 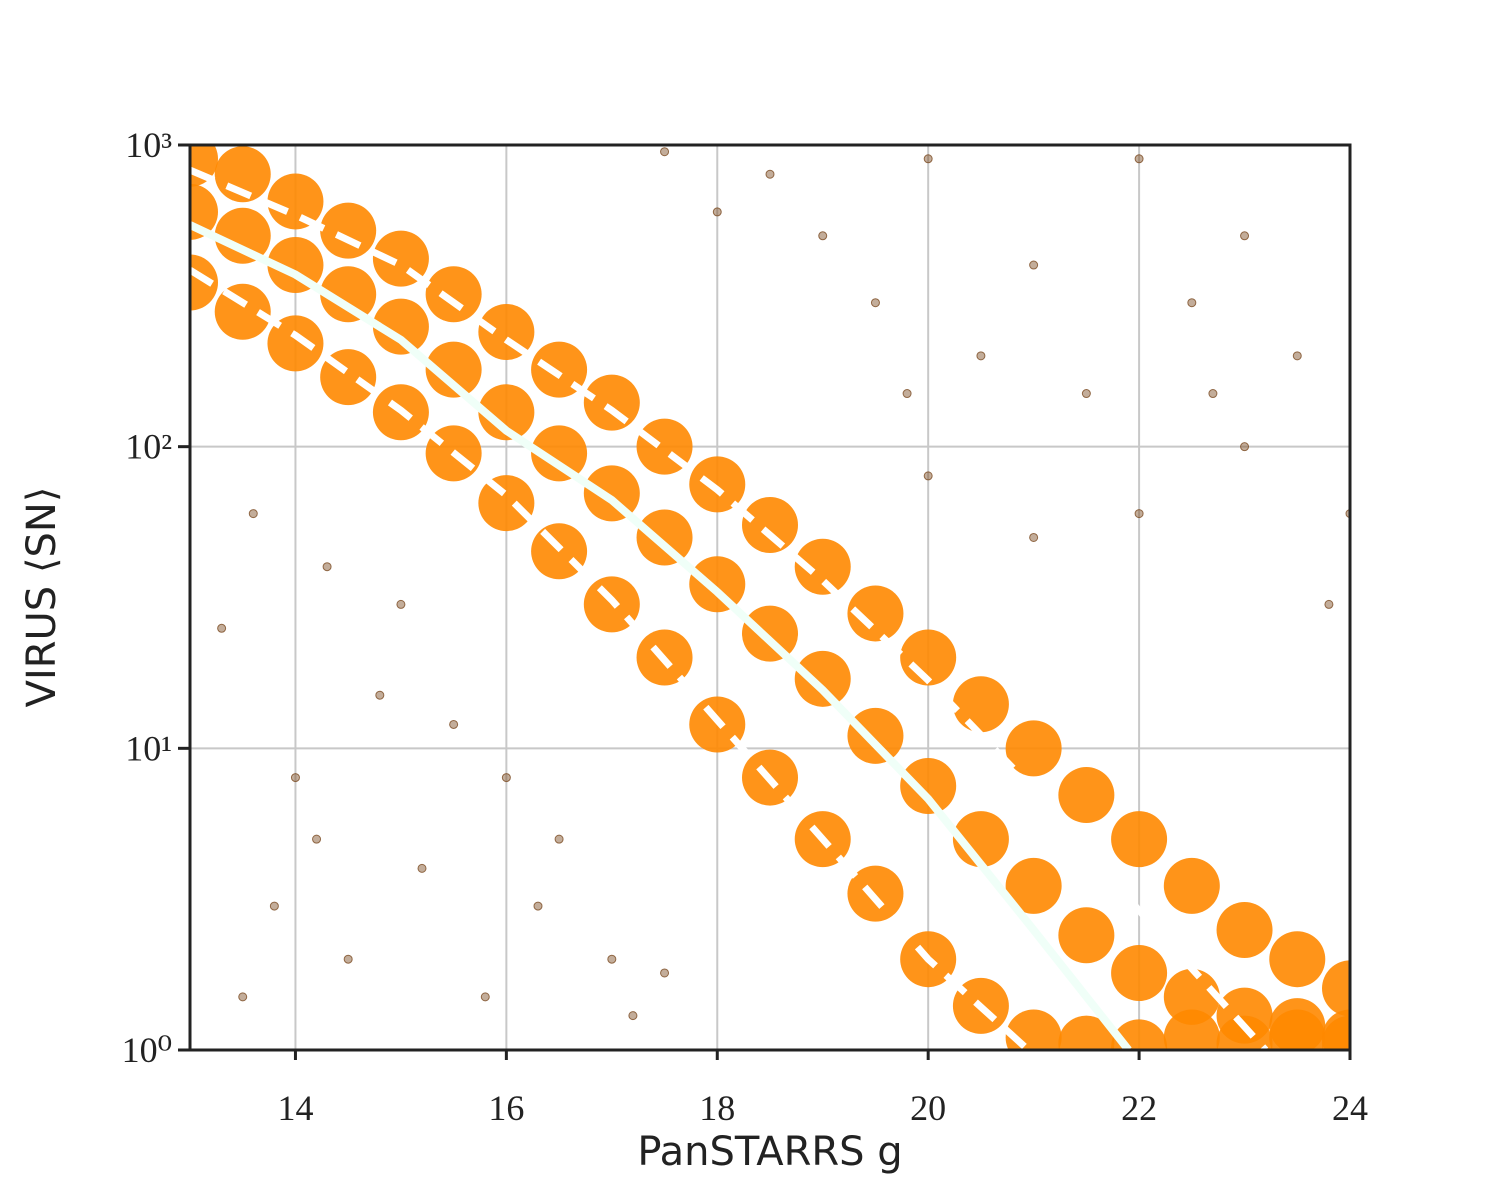 What do you see at coordinates (928, 1108) in the screenshot?
I see `x-tick-label: 20` at bounding box center [928, 1108].